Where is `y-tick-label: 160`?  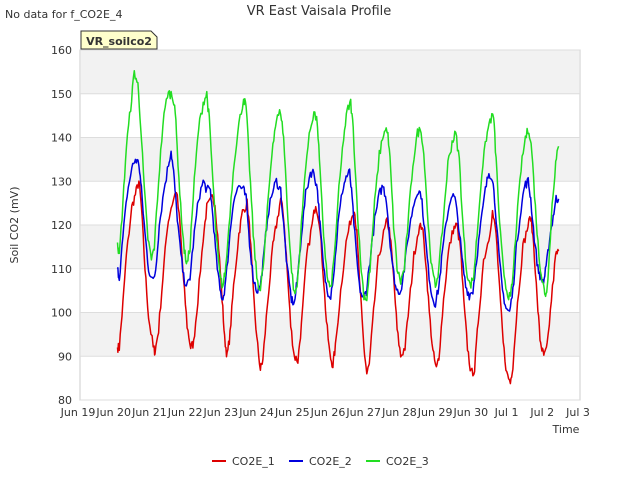
y-tick-label: 160 is located at coordinates (61, 50).